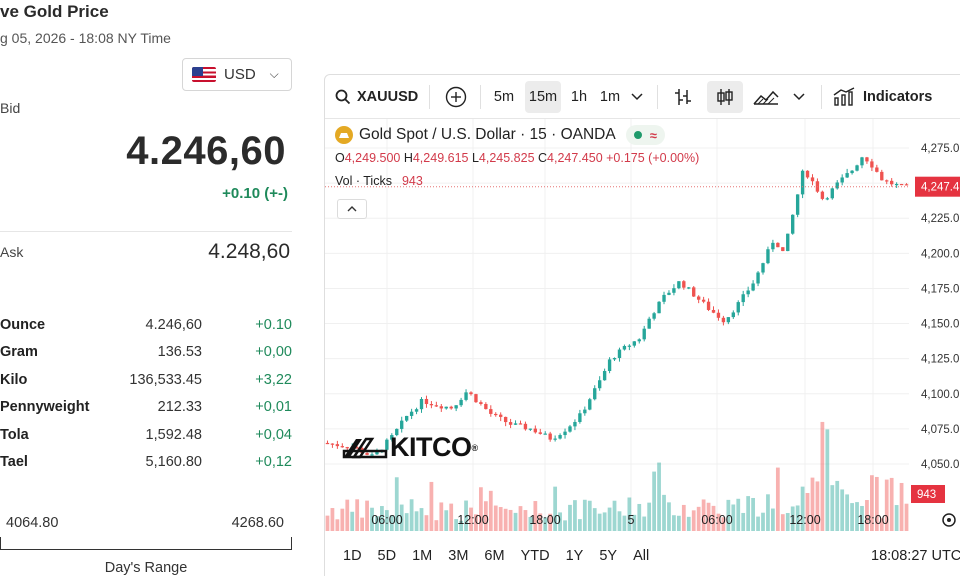 The image size is (960, 576). Describe the element at coordinates (249, 251) in the screenshot. I see `ask-price: 4.248,60` at that location.